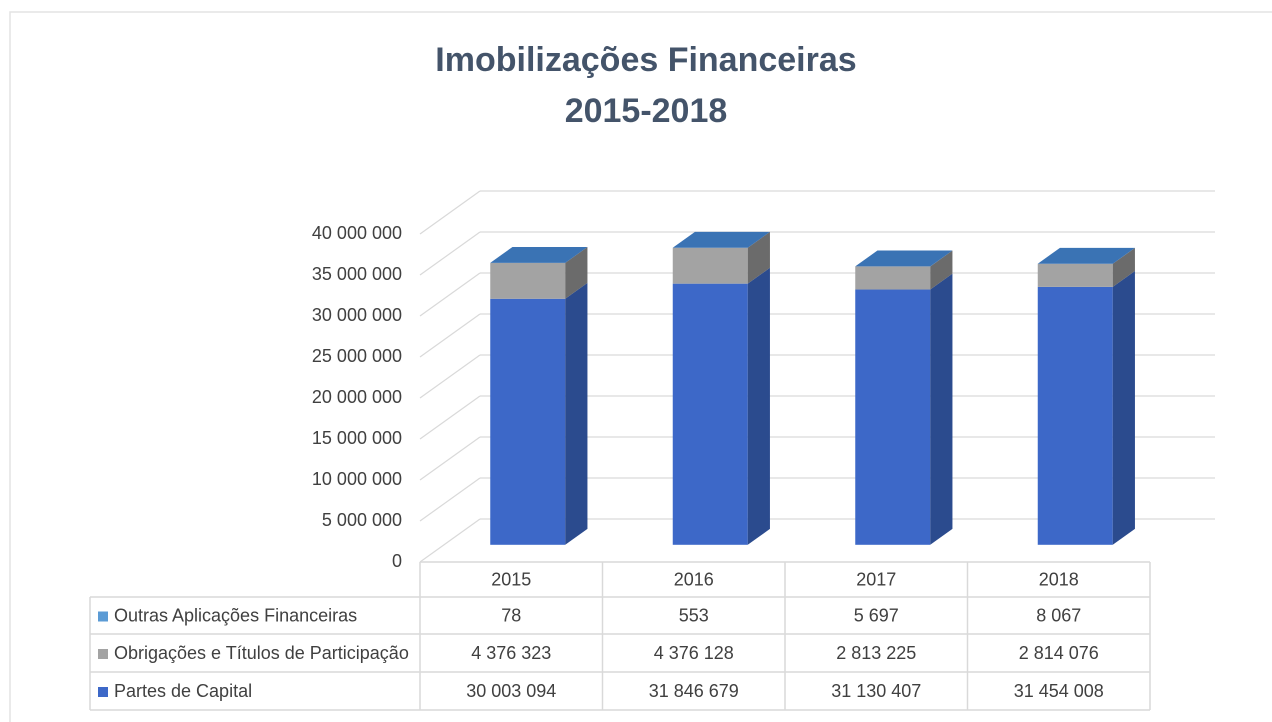  Describe the element at coordinates (1058, 615) in the screenshot. I see `data-label: 8 067` at that location.